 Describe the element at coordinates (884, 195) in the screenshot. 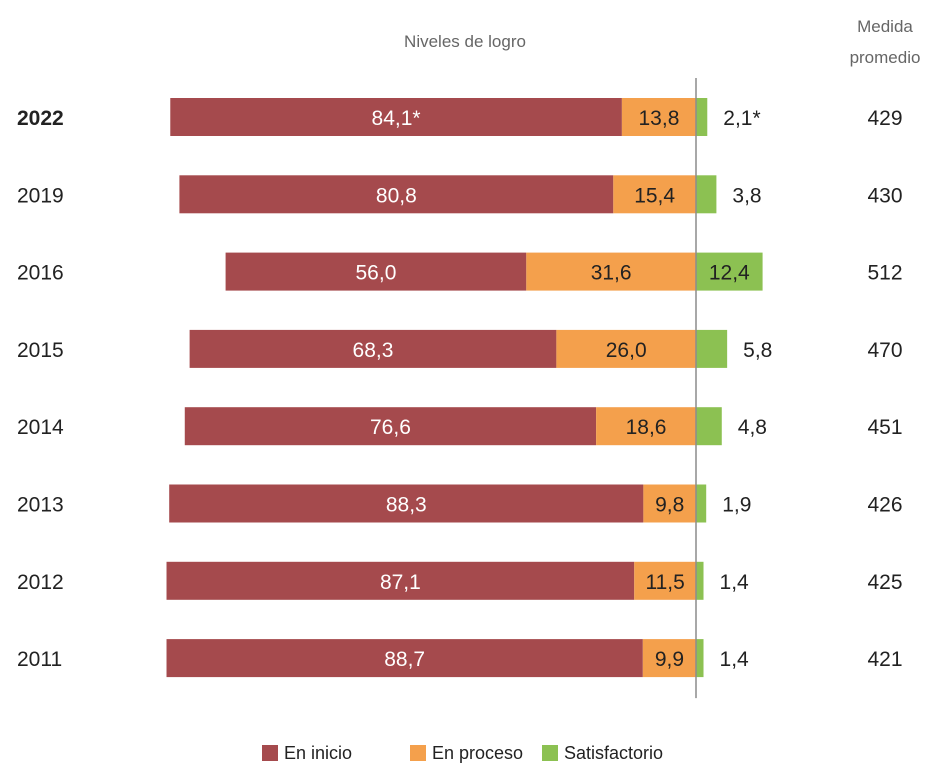

I see `average-value: 430` at that location.